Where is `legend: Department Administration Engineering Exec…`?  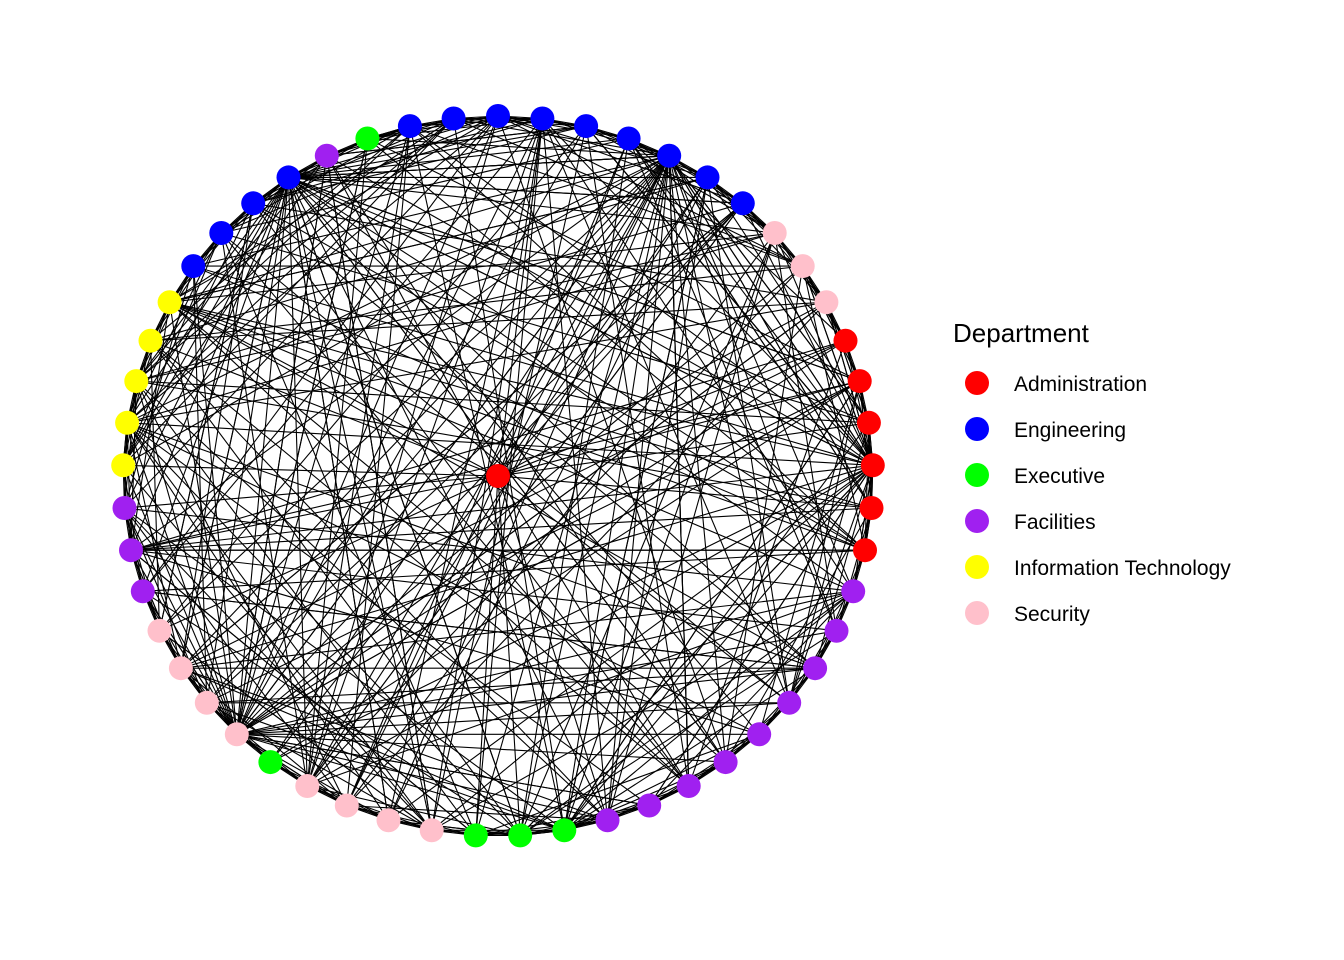 legend: Department Administration Engineering Exec… is located at coordinates (1092, 472).